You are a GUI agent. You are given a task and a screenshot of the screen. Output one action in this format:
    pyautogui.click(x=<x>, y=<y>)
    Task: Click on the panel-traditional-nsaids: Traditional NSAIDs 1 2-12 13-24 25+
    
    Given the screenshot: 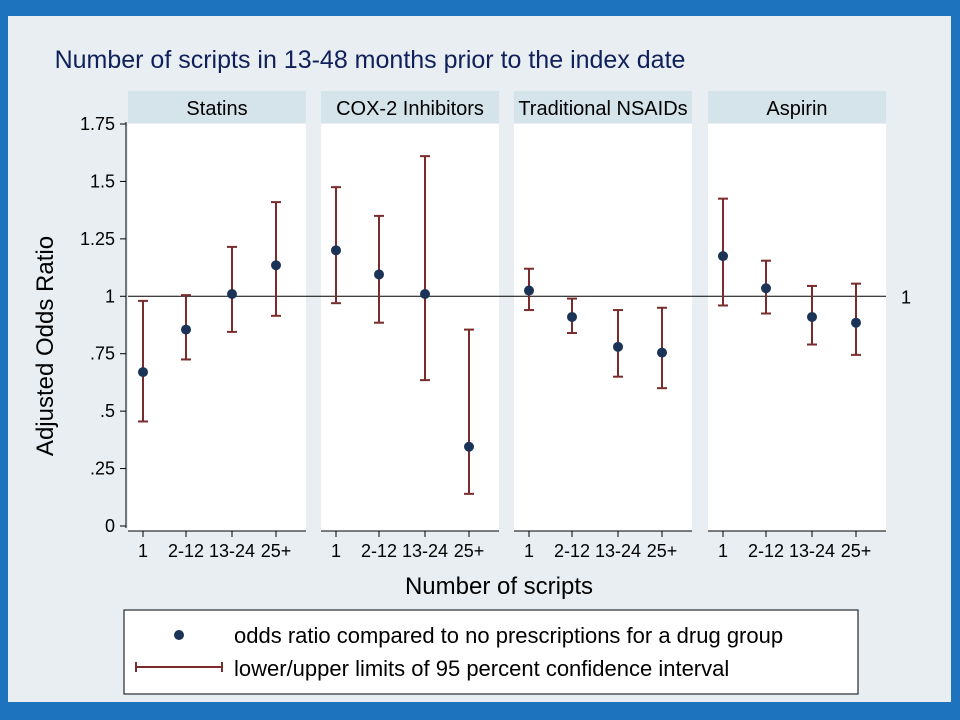 What is the action you would take?
    pyautogui.click(x=603, y=326)
    